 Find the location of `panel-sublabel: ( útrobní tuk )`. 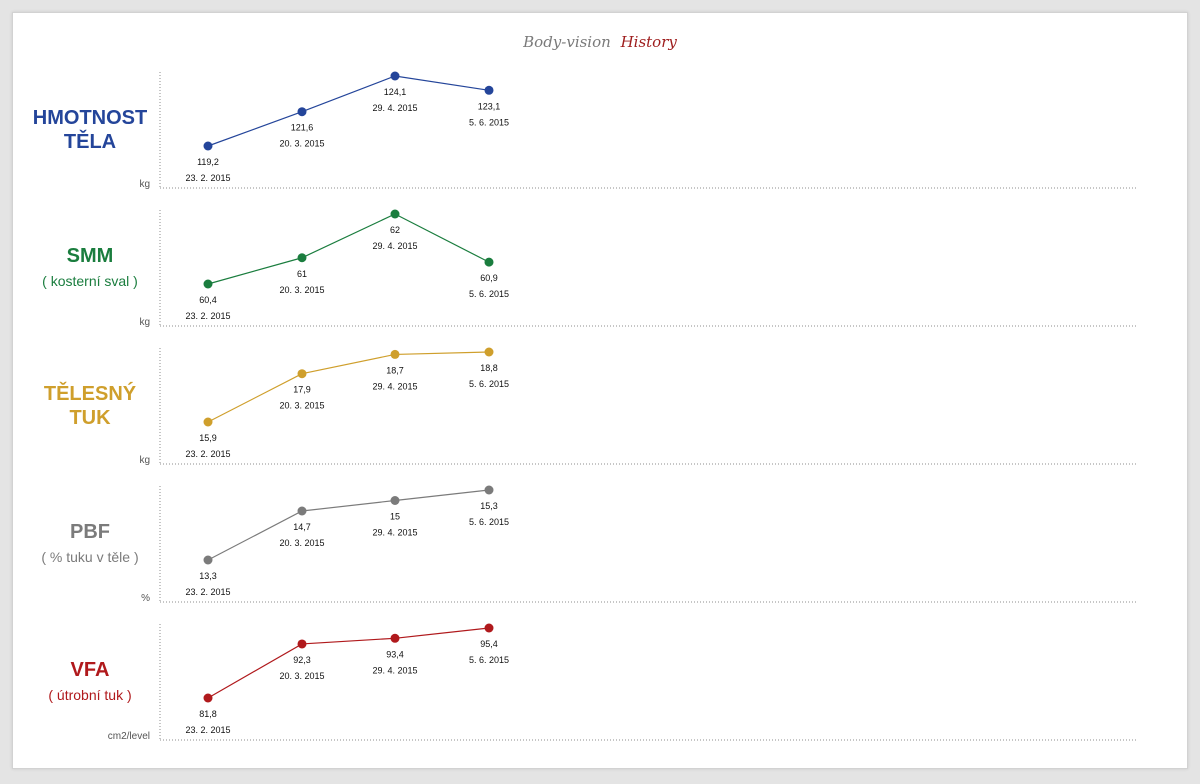

panel-sublabel: ( útrobní tuk ) is located at coordinates (89, 695).